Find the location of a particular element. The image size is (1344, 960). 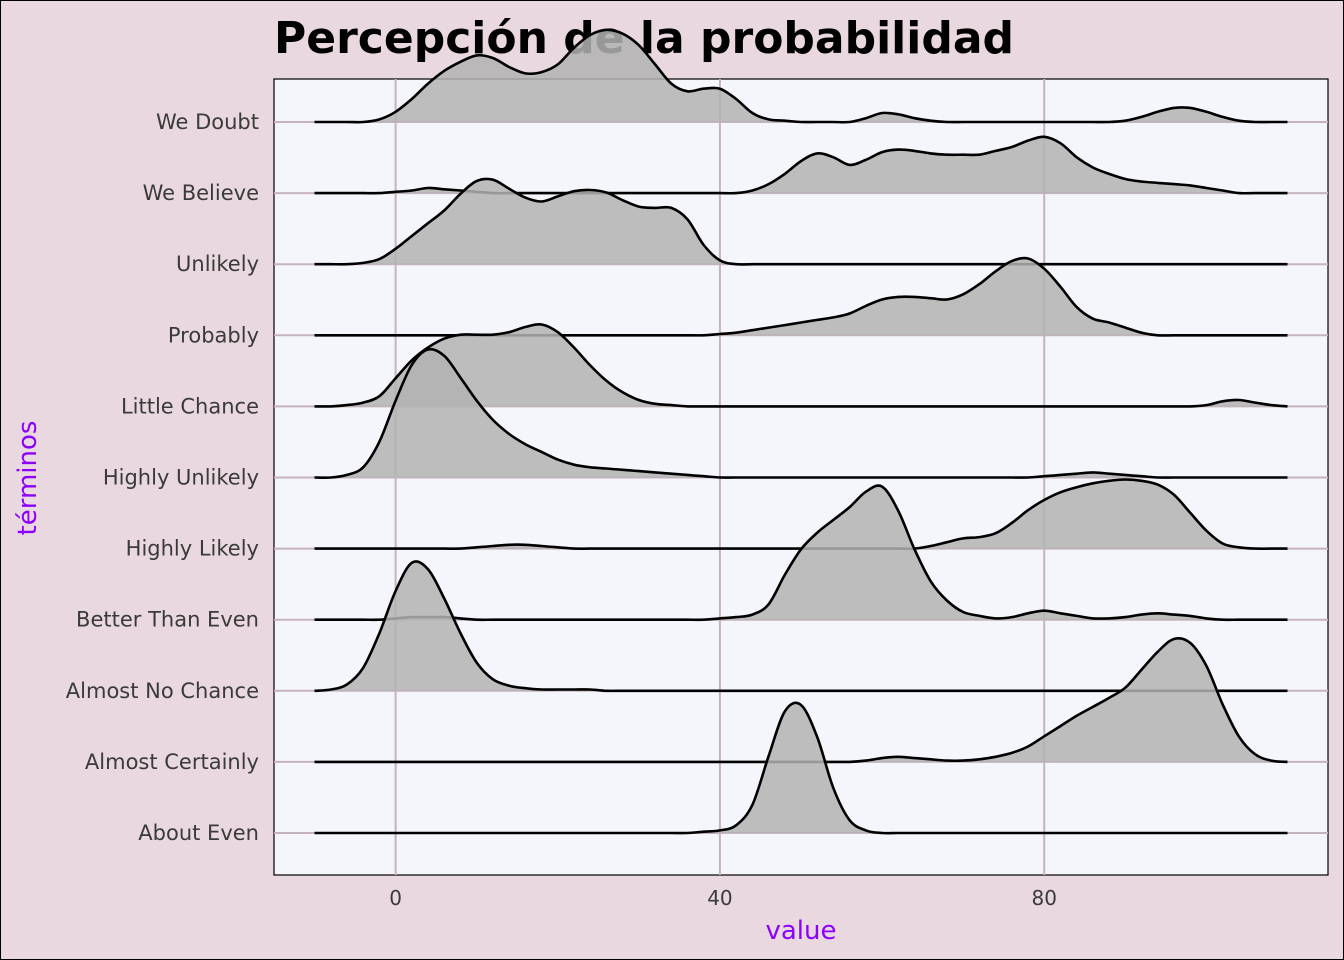

y-tick-label: Unlikely is located at coordinates (217, 264).